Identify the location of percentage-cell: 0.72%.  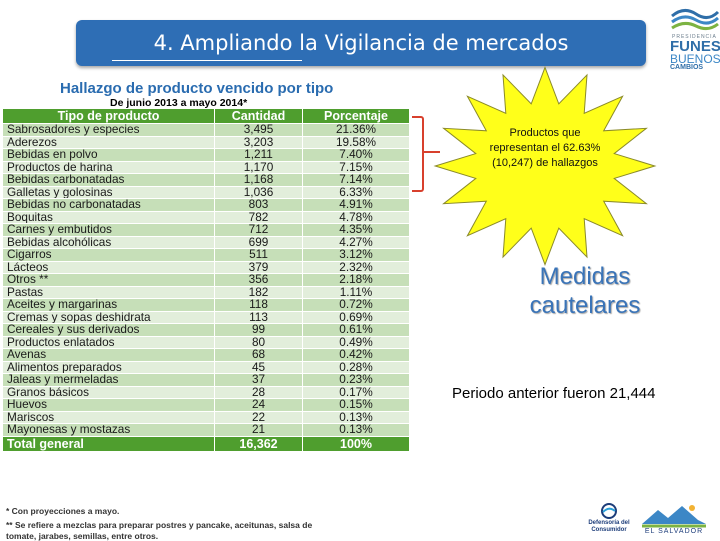
(356, 305).